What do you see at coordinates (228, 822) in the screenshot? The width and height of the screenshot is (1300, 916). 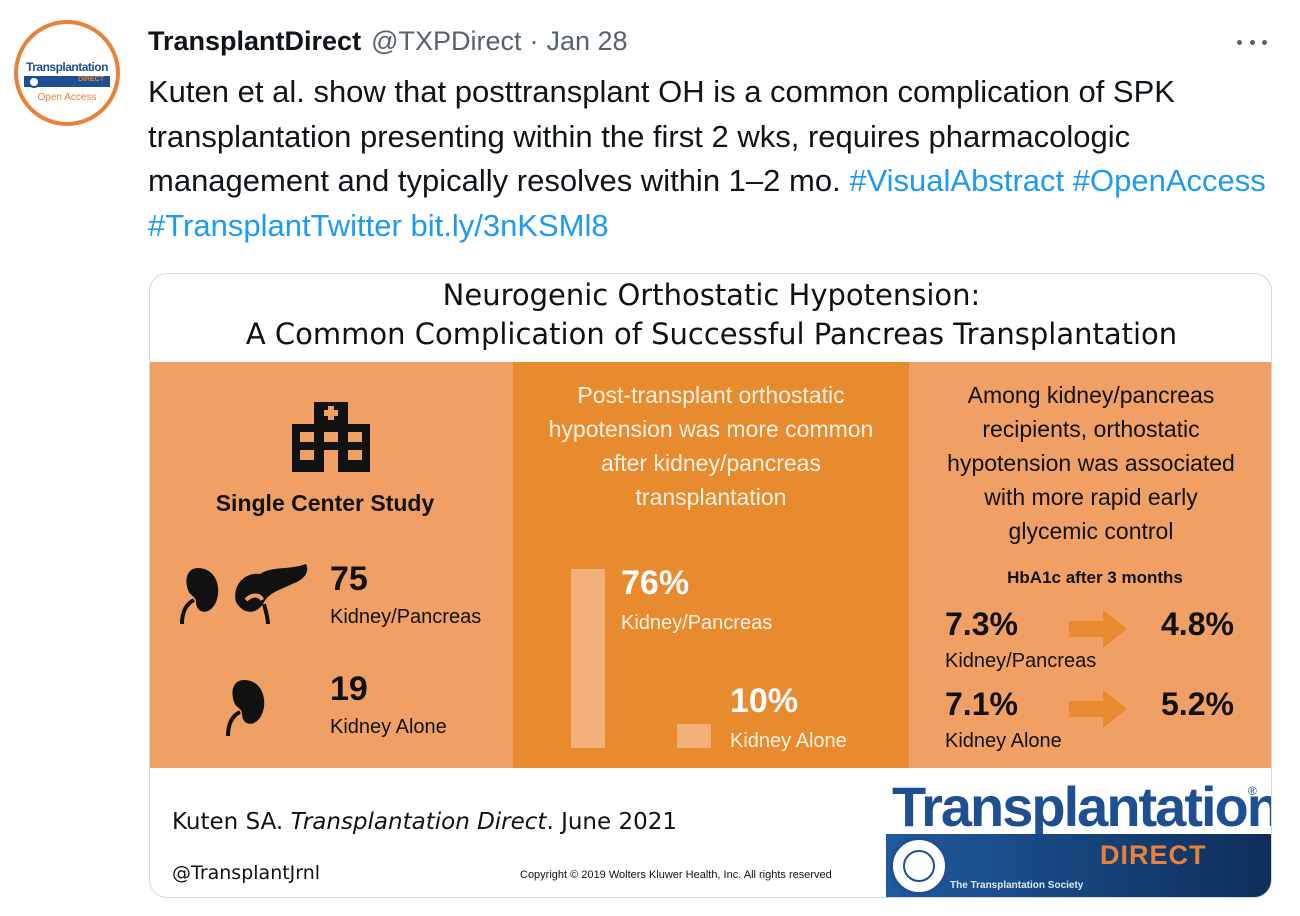 I see `citation-author: Kuten SA.` at bounding box center [228, 822].